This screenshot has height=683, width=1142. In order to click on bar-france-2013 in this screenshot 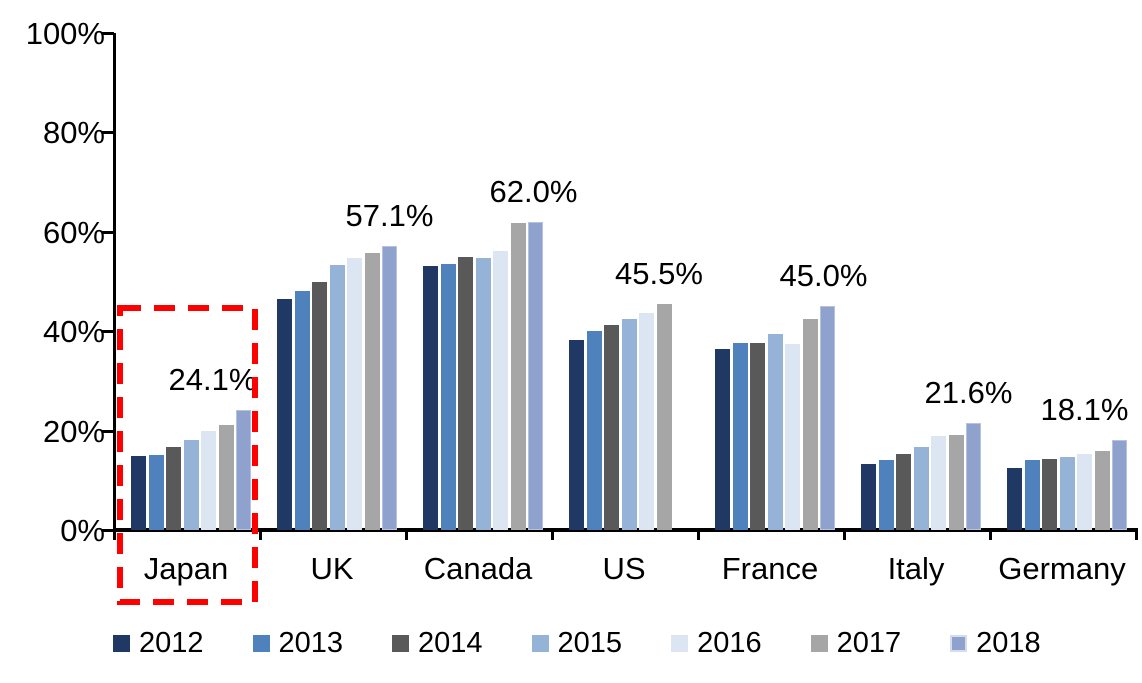, I will do `click(740, 436)`.